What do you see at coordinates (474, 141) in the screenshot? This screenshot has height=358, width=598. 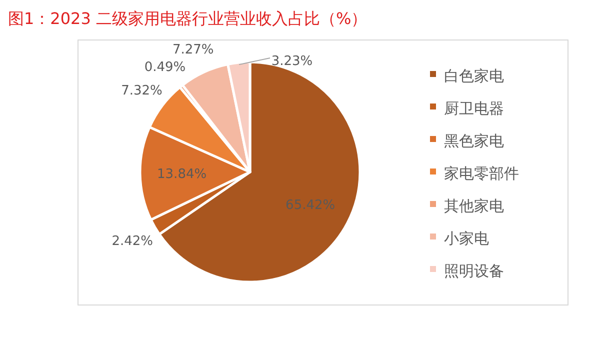 I see `legend-label: 黑色家电` at bounding box center [474, 141].